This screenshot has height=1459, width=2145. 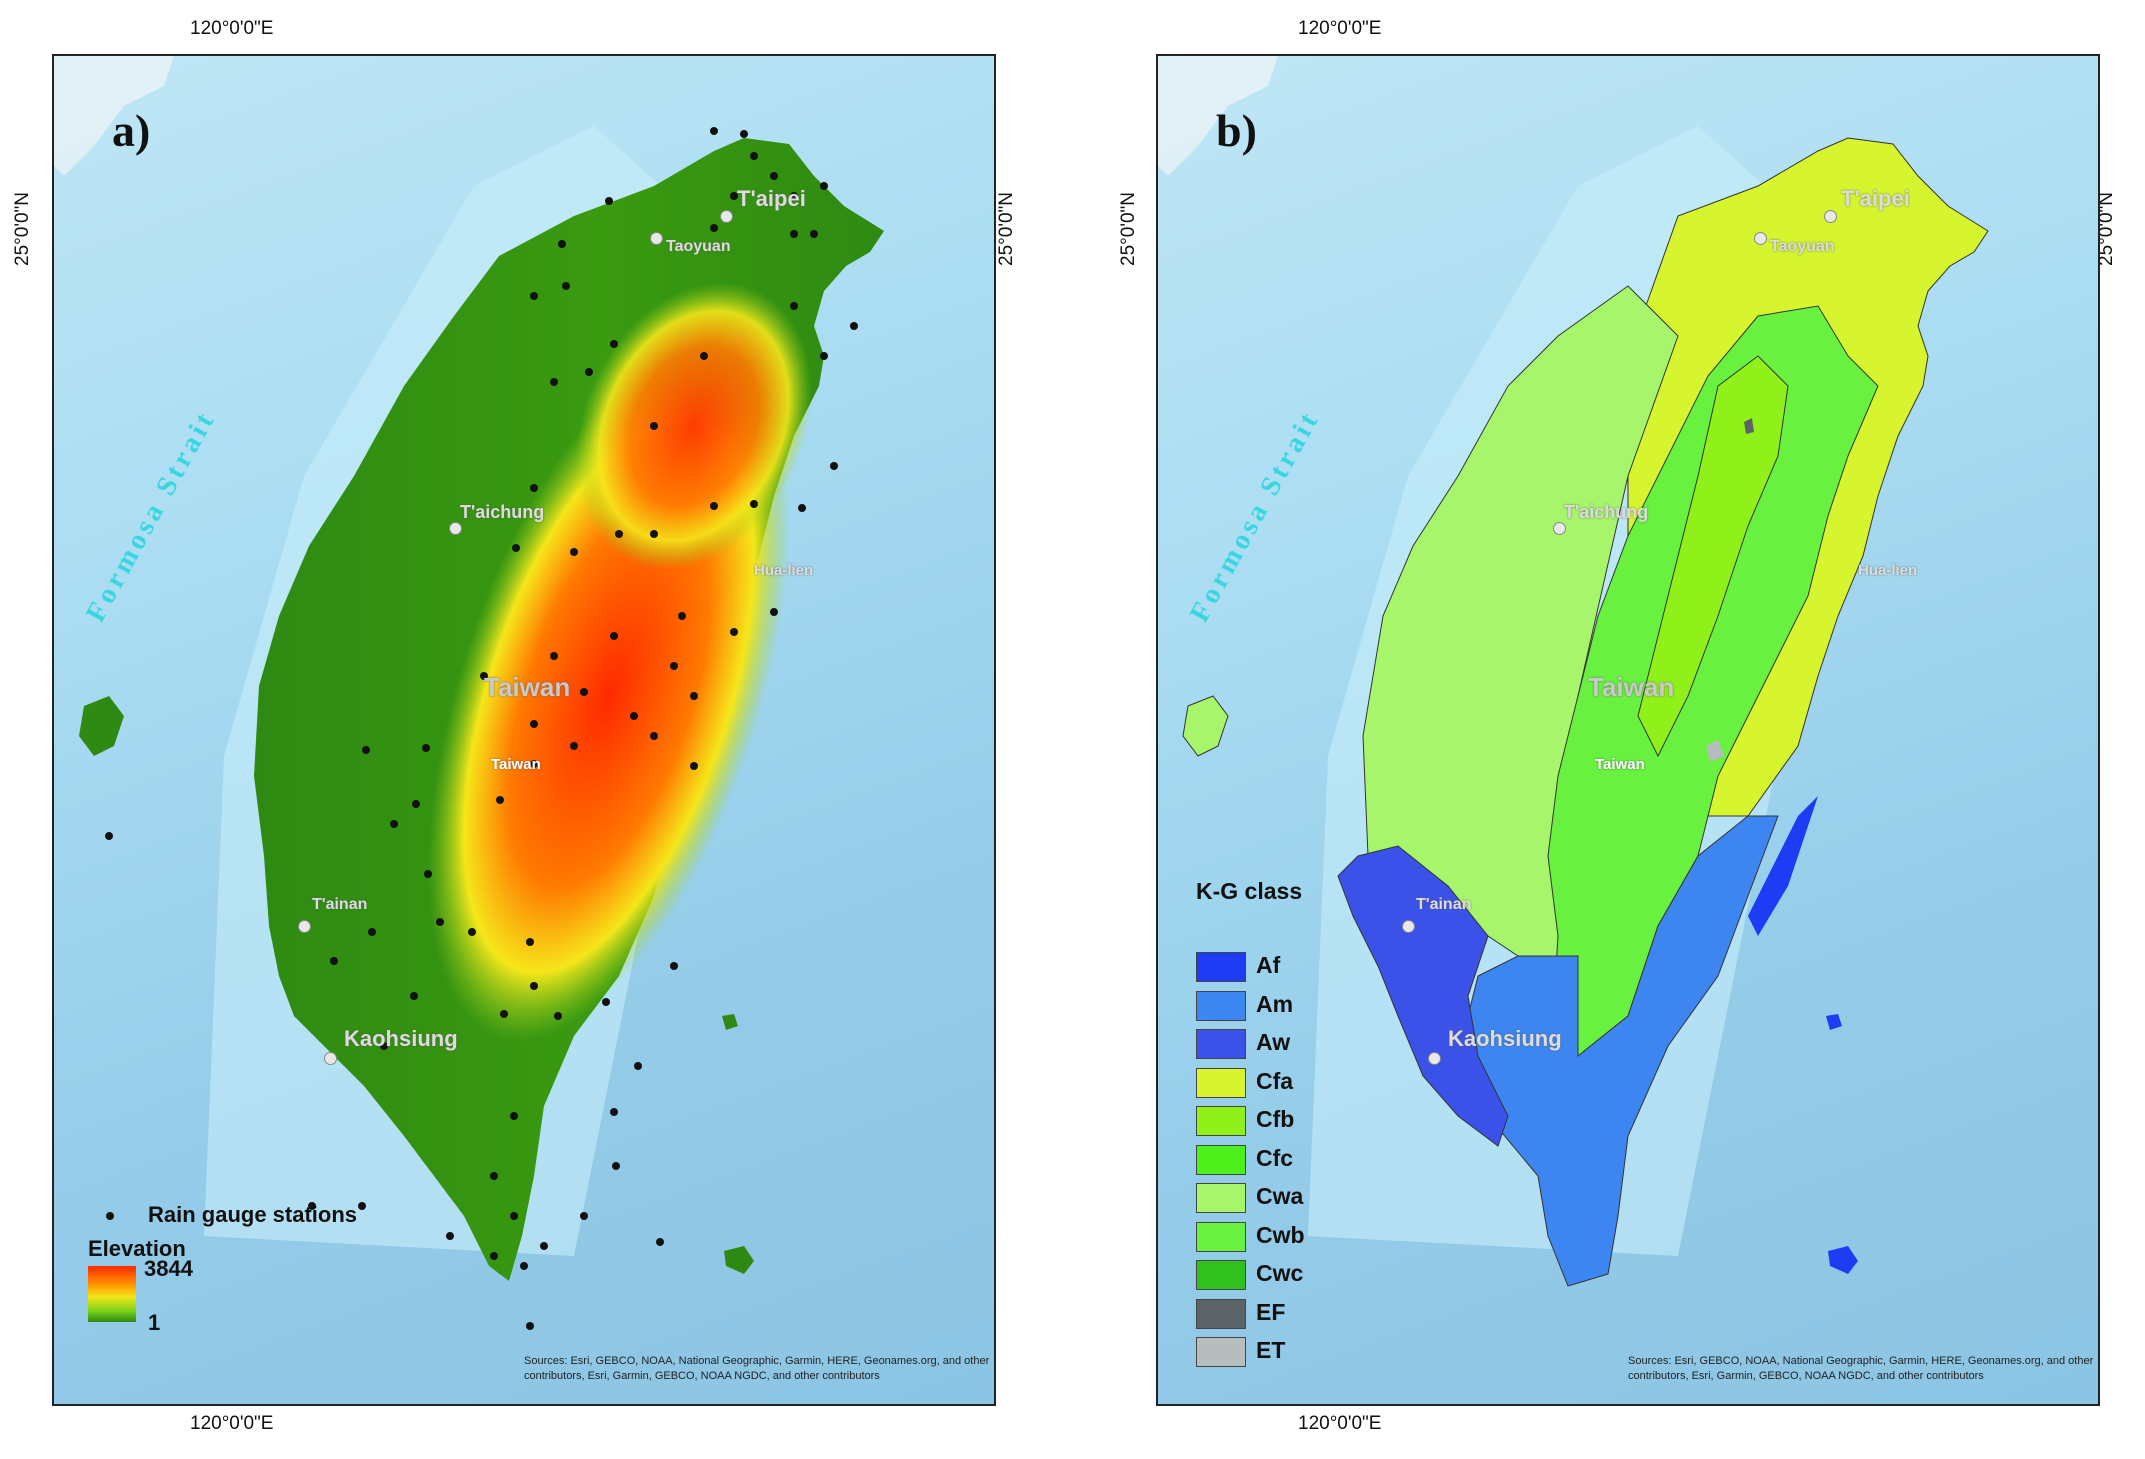 I want to click on city-dot-tainan, so click(x=304, y=926).